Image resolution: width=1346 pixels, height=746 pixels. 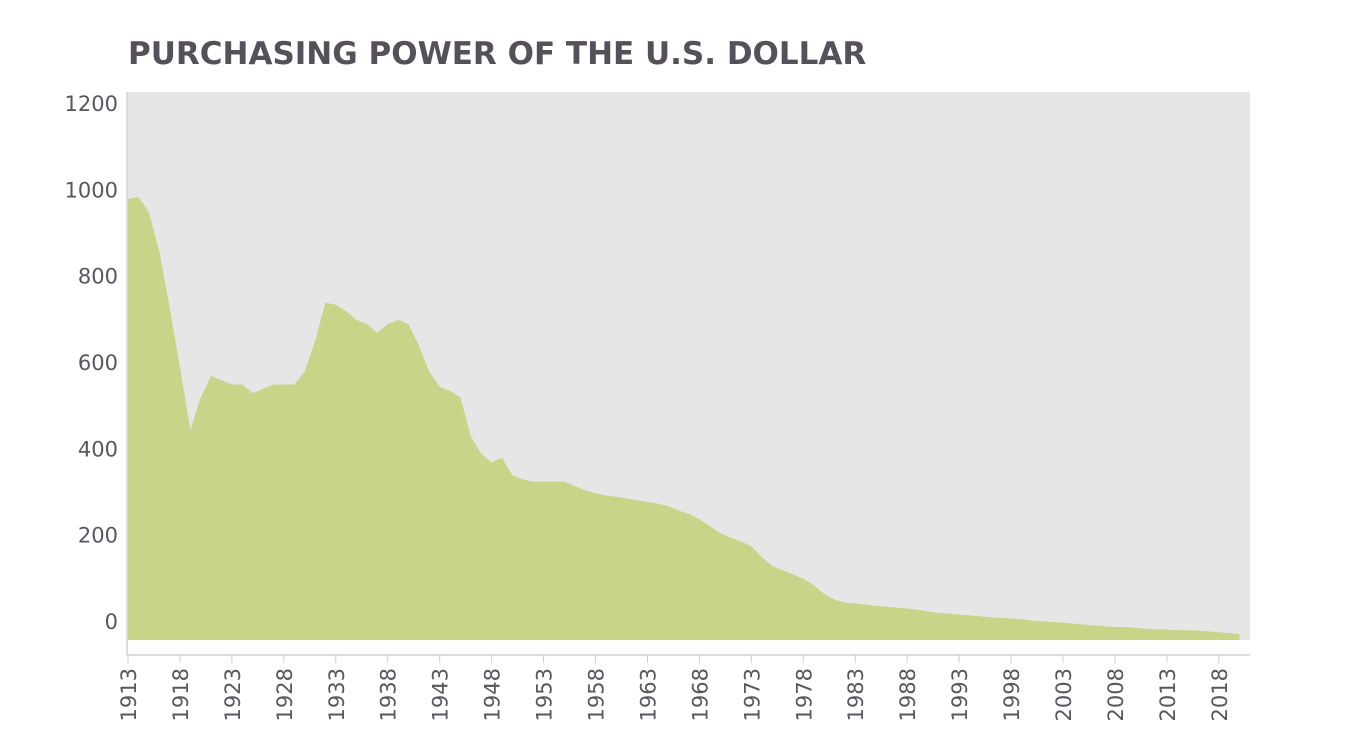 I want to click on y-tick-label: 1200, so click(x=91, y=104).